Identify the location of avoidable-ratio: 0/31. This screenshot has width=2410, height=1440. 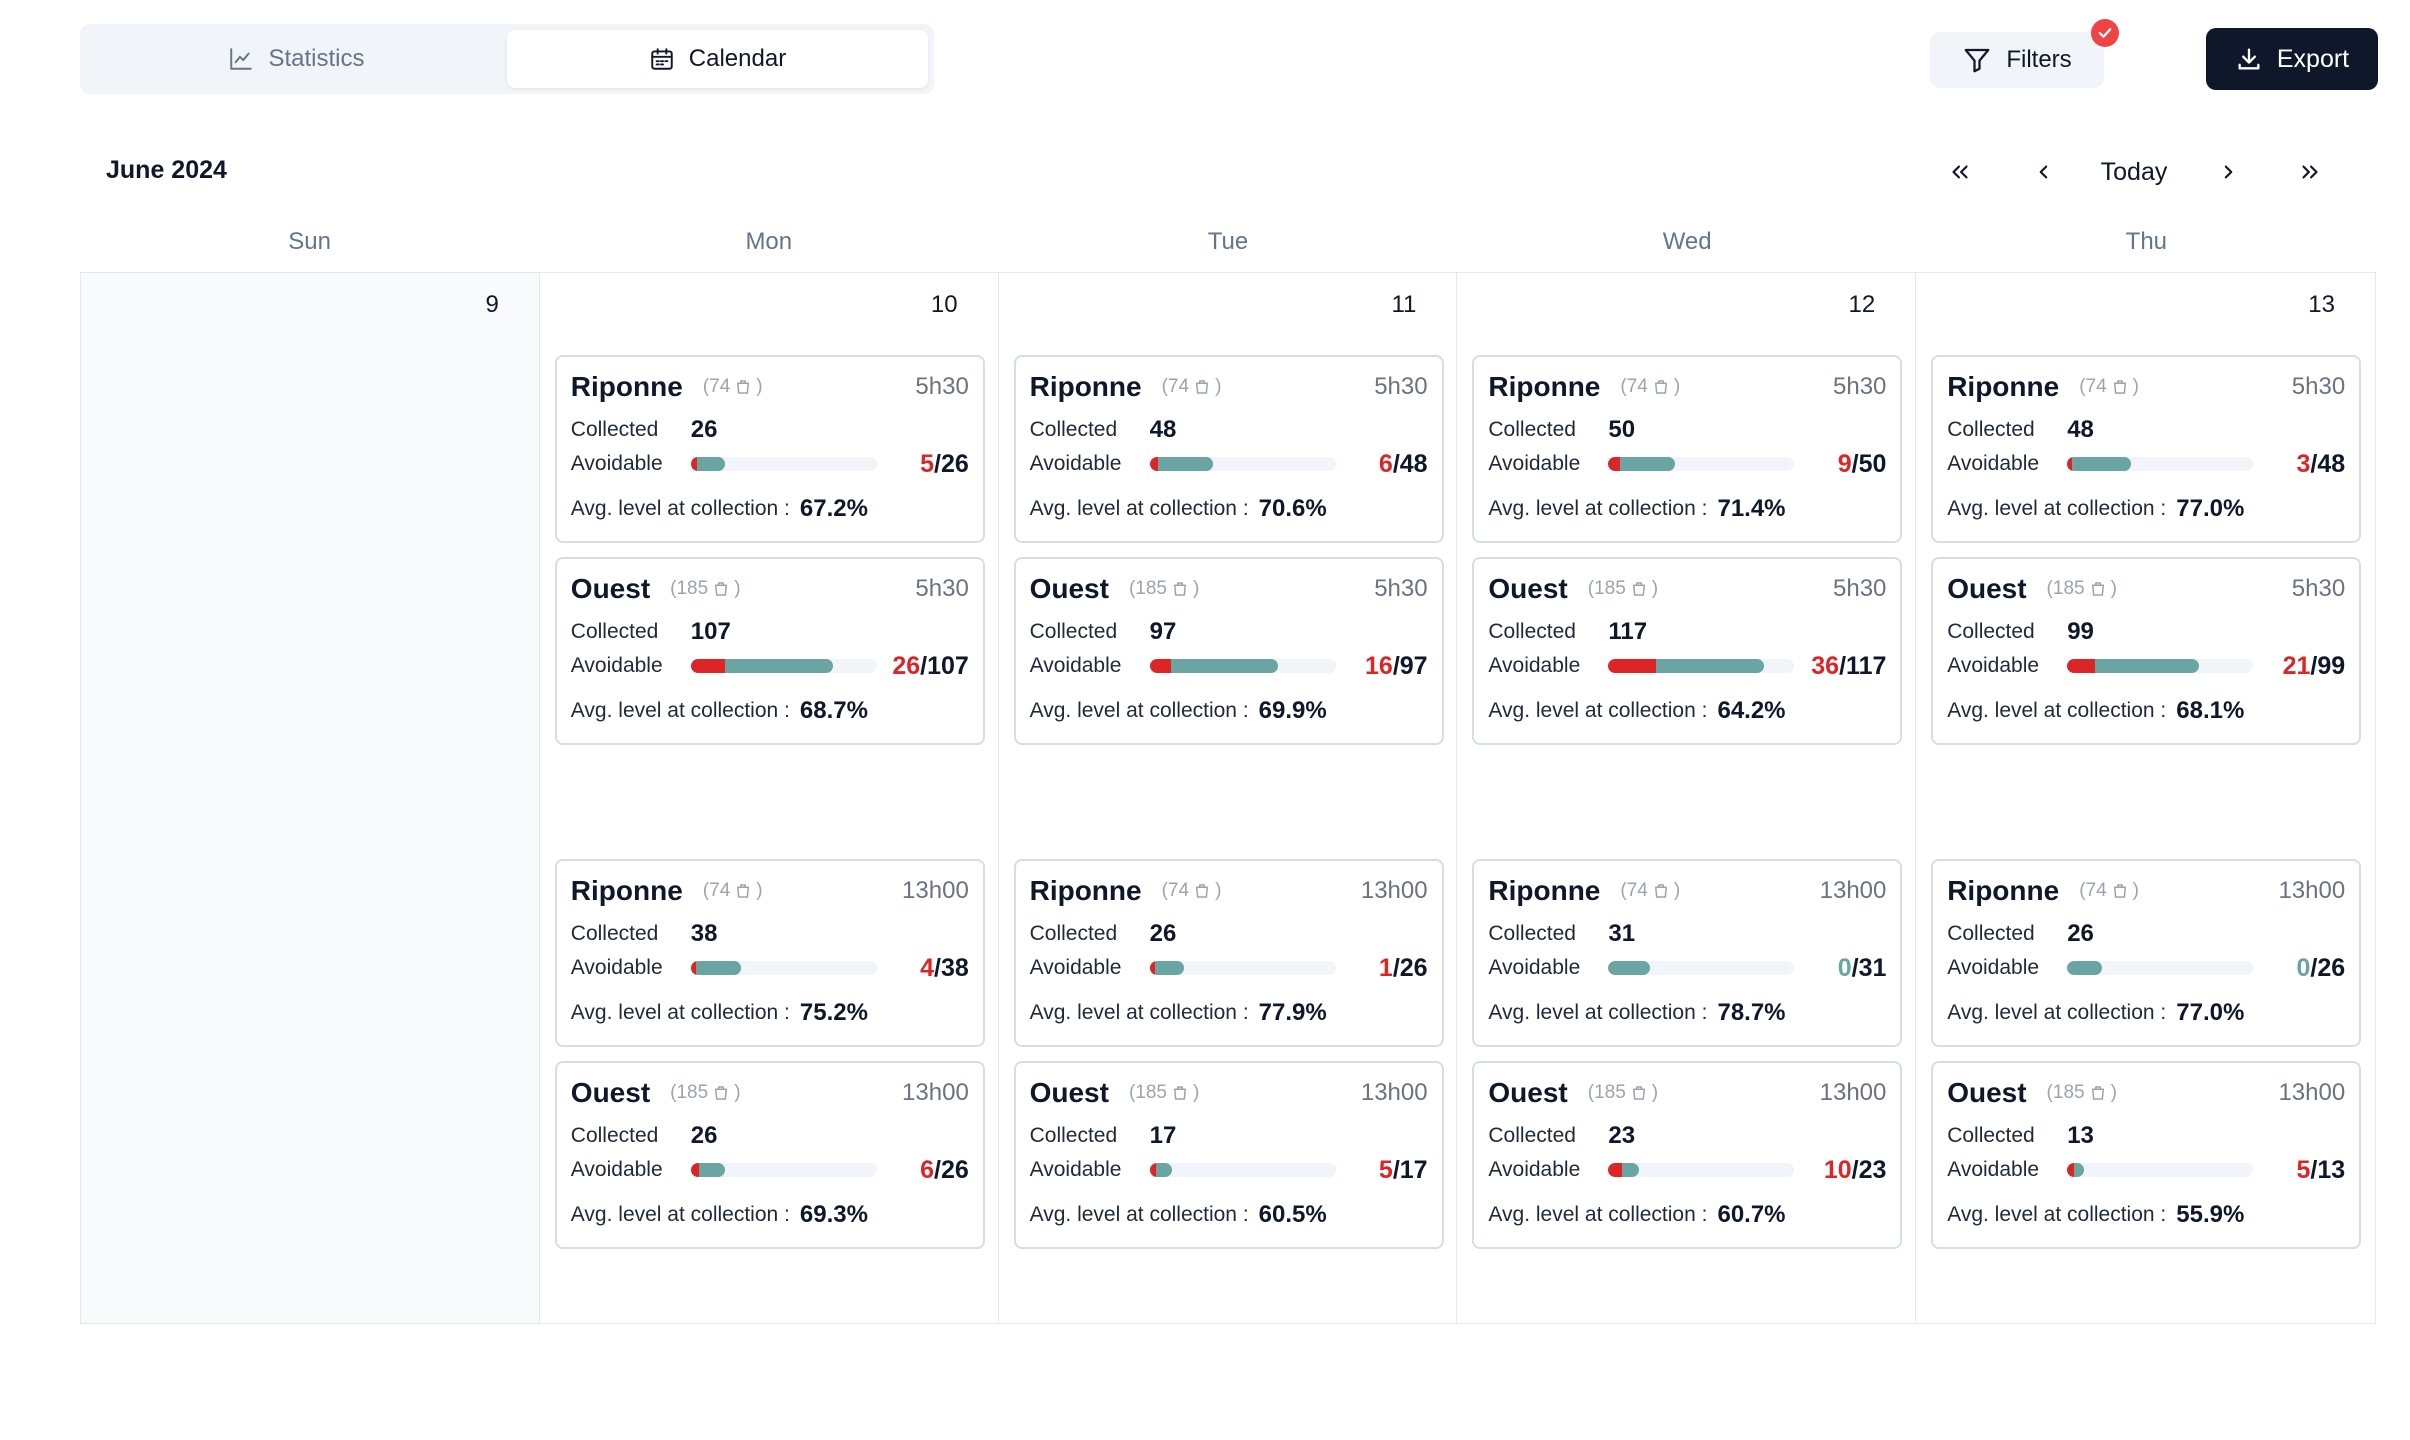
(1862, 967).